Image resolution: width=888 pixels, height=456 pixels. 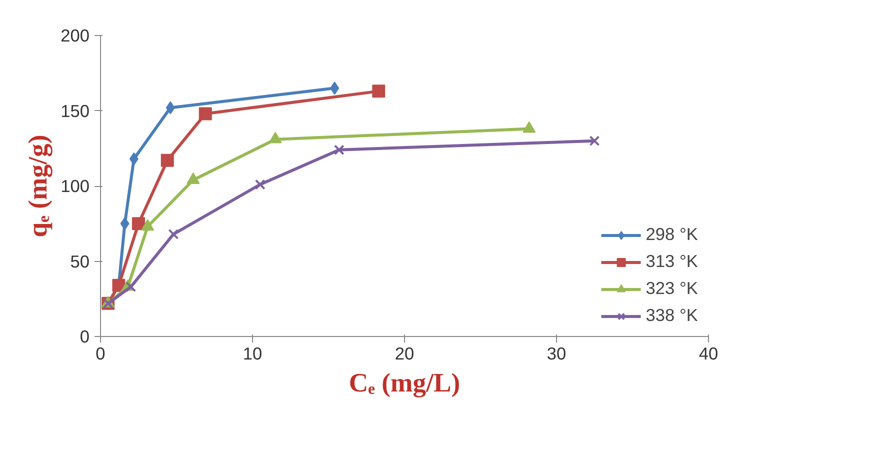 I want to click on x-tick-label: 10, so click(x=252, y=354).